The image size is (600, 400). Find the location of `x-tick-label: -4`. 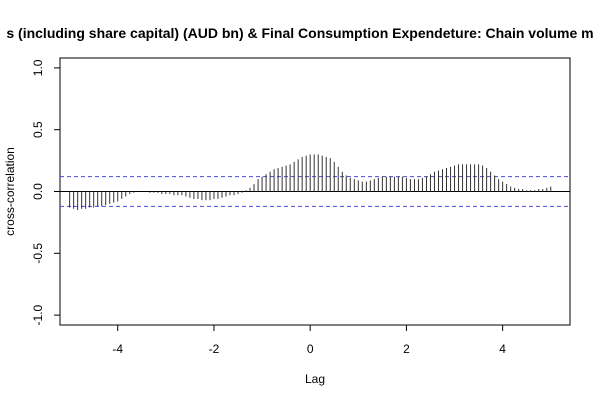

x-tick-label: -4 is located at coordinates (117, 349).